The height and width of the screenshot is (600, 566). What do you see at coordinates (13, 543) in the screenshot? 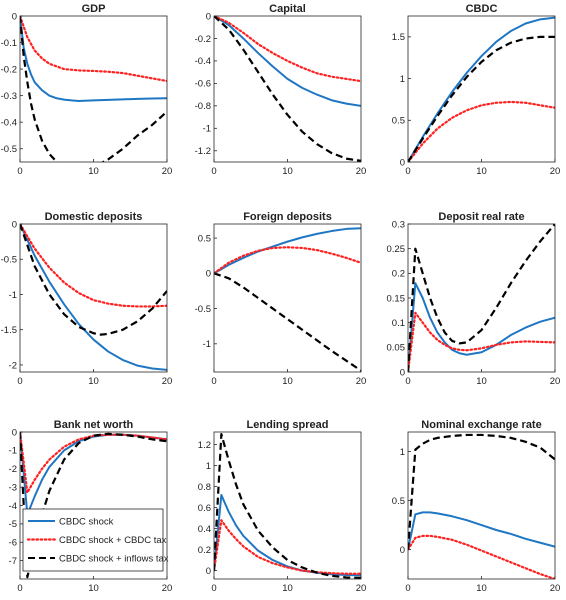
I see `y-tick-label: -6` at bounding box center [13, 543].